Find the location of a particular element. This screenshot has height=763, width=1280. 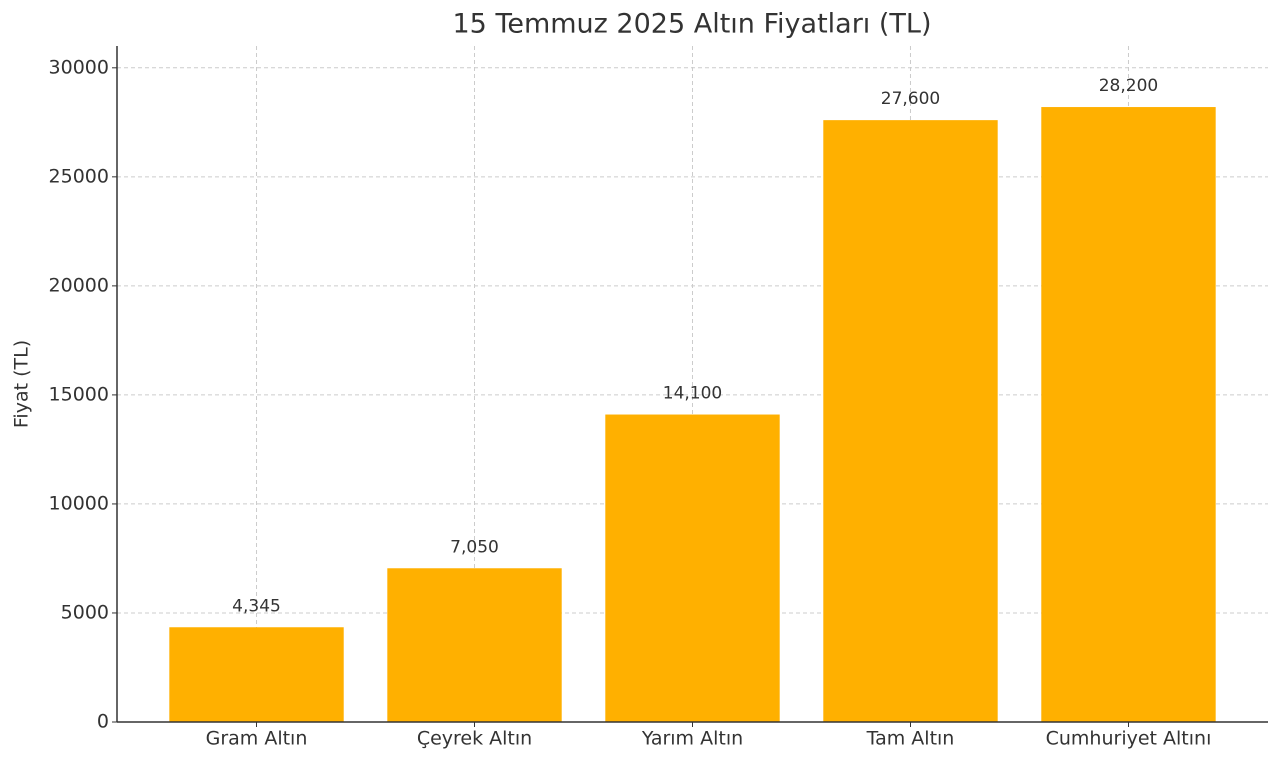

y-tick-label: 10000 is located at coordinates (79, 503).